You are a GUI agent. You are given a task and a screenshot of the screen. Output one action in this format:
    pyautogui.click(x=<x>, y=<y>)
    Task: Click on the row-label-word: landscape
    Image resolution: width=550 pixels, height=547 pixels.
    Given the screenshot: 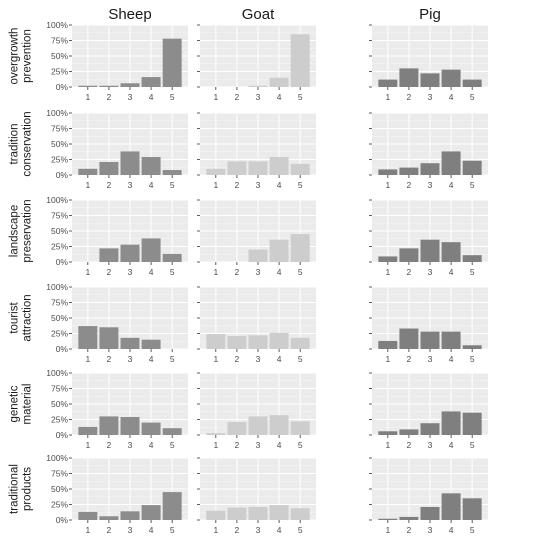 What is the action you would take?
    pyautogui.click(x=15, y=231)
    